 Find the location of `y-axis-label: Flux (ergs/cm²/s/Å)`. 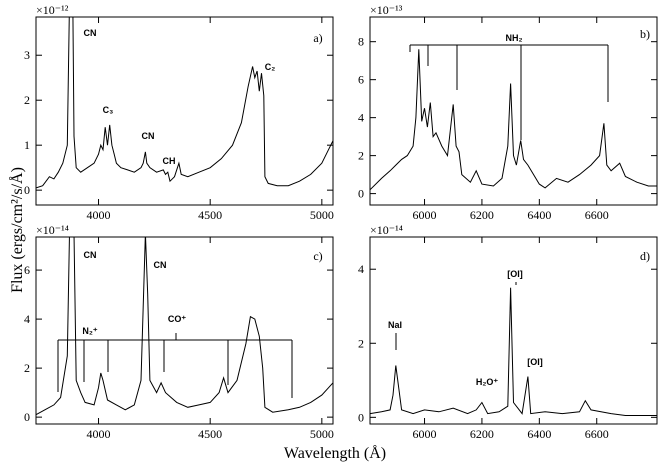

y-axis-label: Flux (ergs/cm²/s/Å) is located at coordinates (17, 230).